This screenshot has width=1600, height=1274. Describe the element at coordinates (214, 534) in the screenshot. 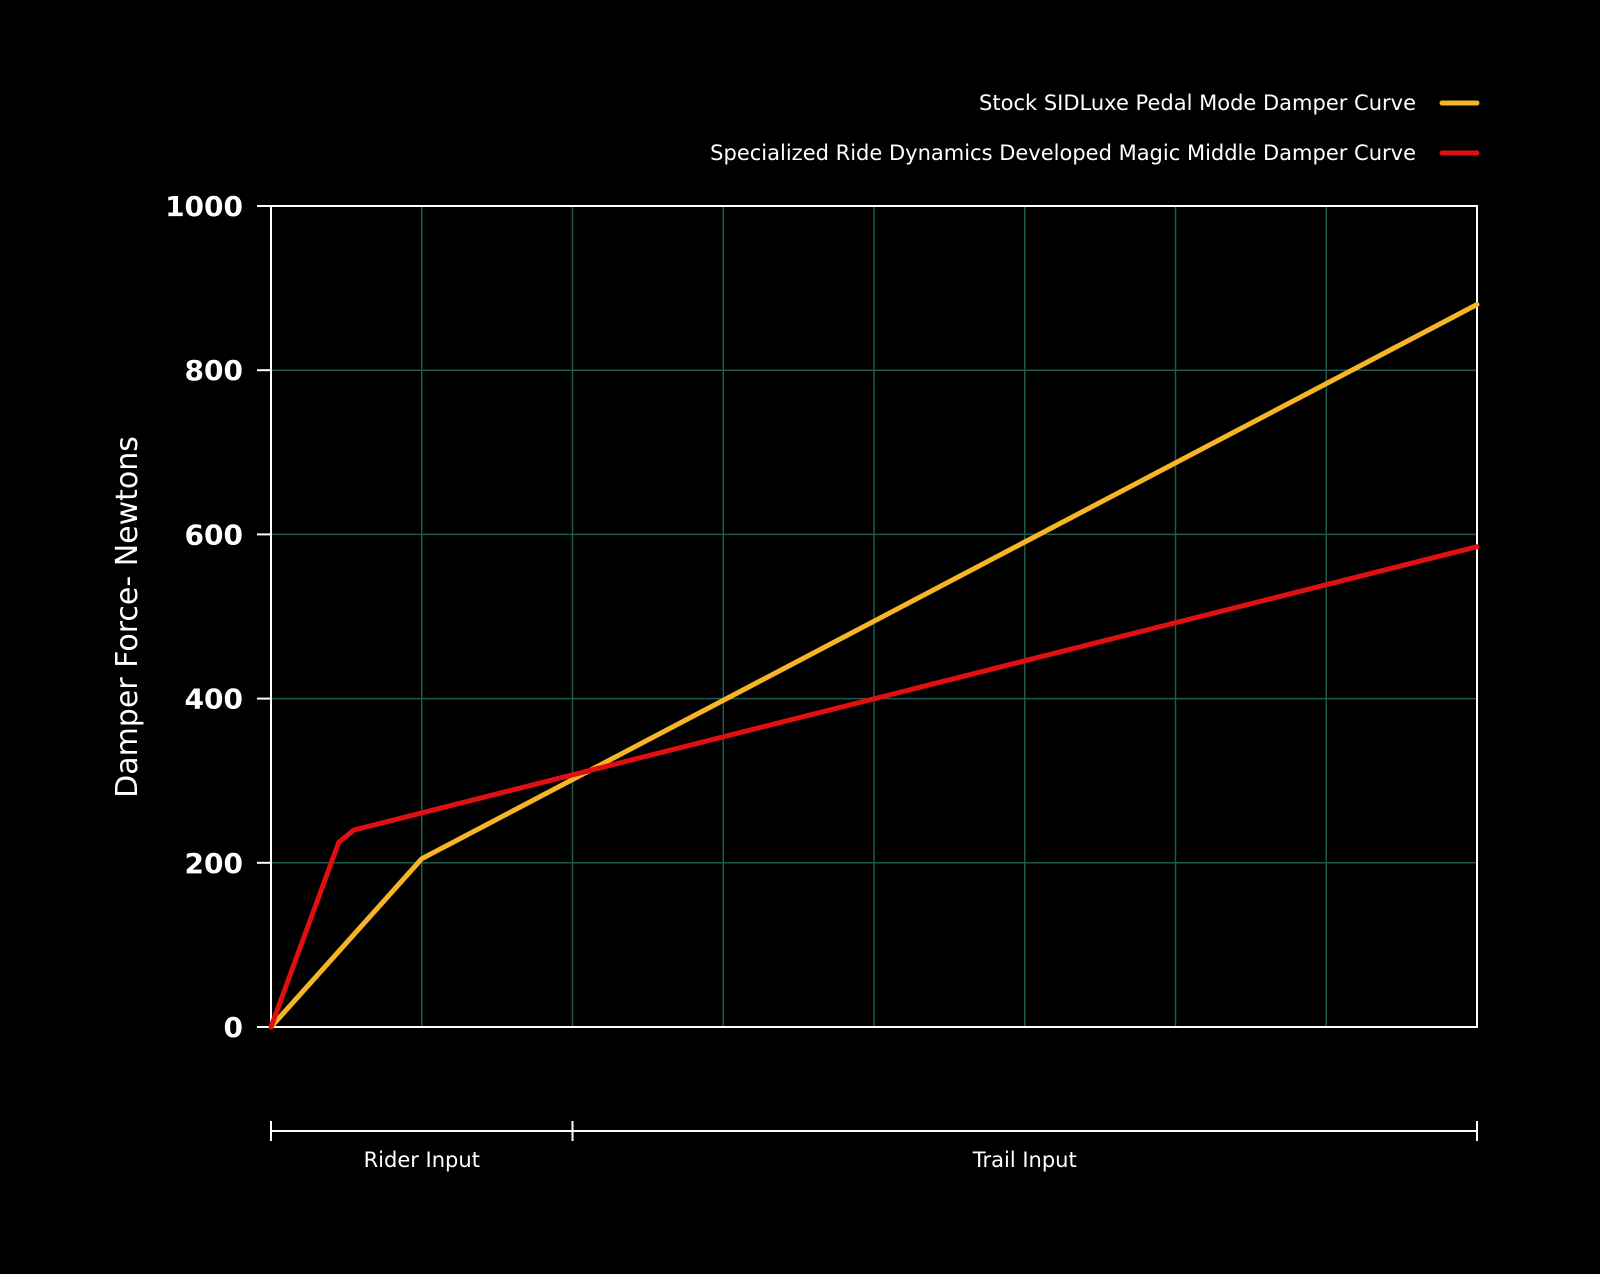

I see `y-tick-label: 600` at that location.